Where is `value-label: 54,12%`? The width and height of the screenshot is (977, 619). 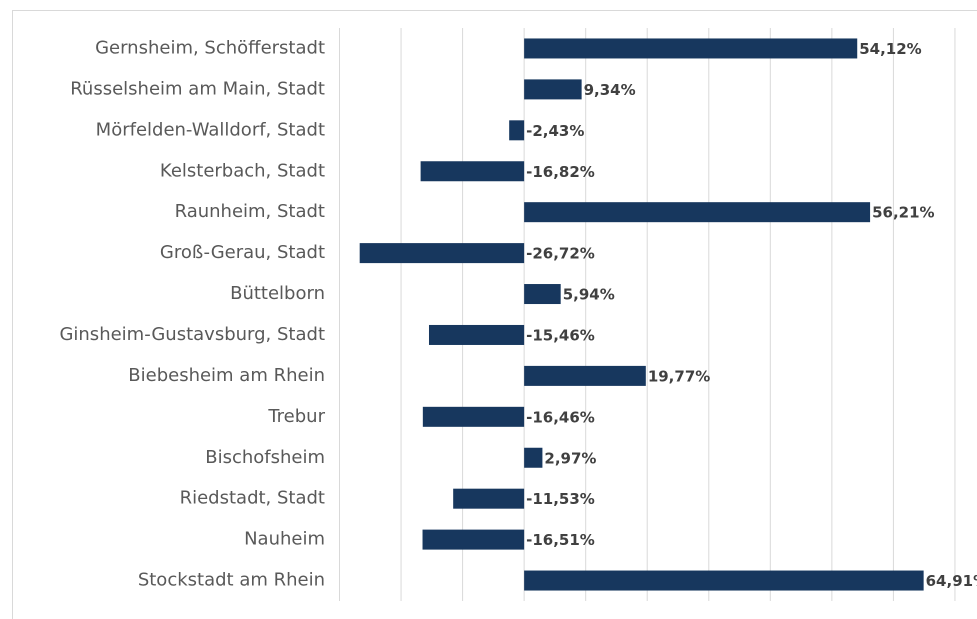 value-label: 54,12% is located at coordinates (890, 49).